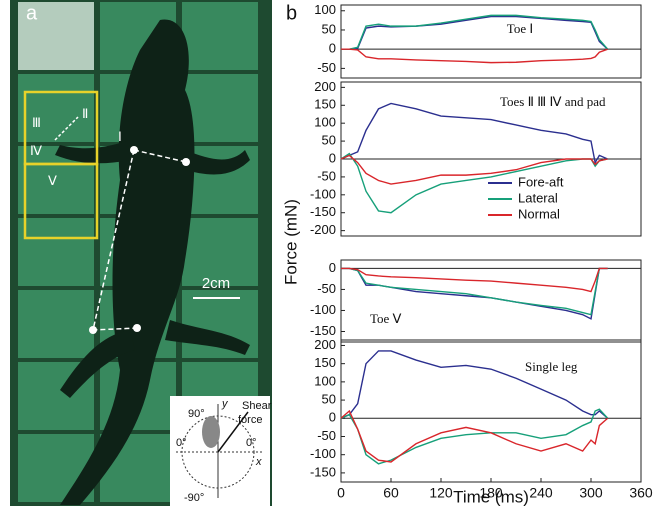 Image resolution: width=653 pixels, height=515 pixels. Describe the element at coordinates (97, 364) in the screenshot. I see `gecko-hind-leg` at that location.